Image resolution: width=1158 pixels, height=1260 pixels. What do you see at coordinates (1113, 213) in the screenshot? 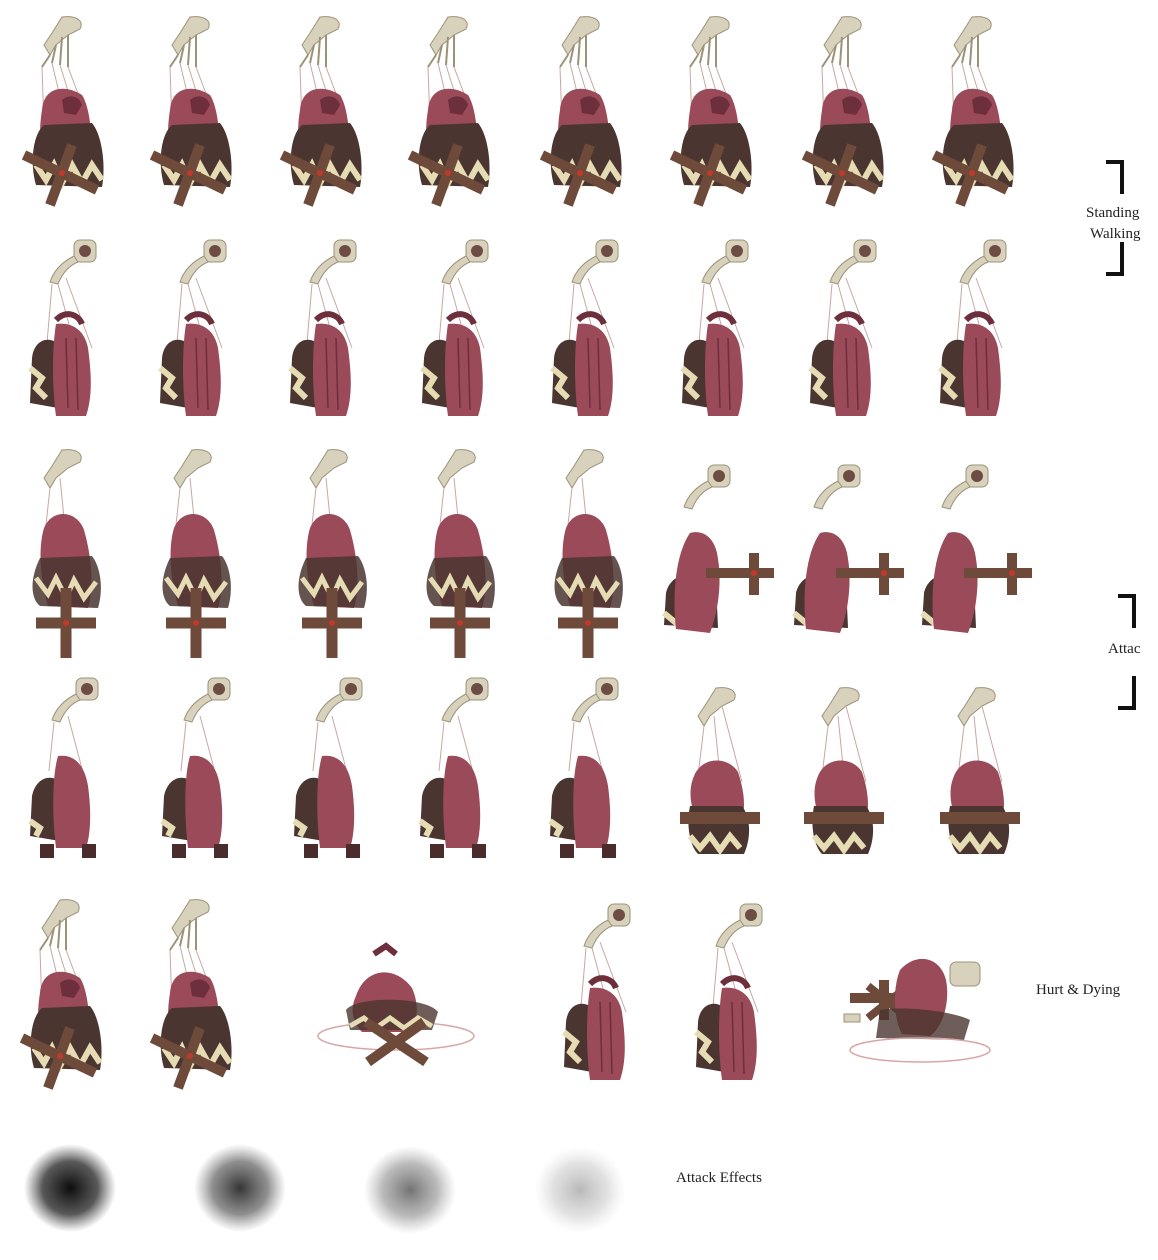
I see `label-standing: Standing` at bounding box center [1113, 213].